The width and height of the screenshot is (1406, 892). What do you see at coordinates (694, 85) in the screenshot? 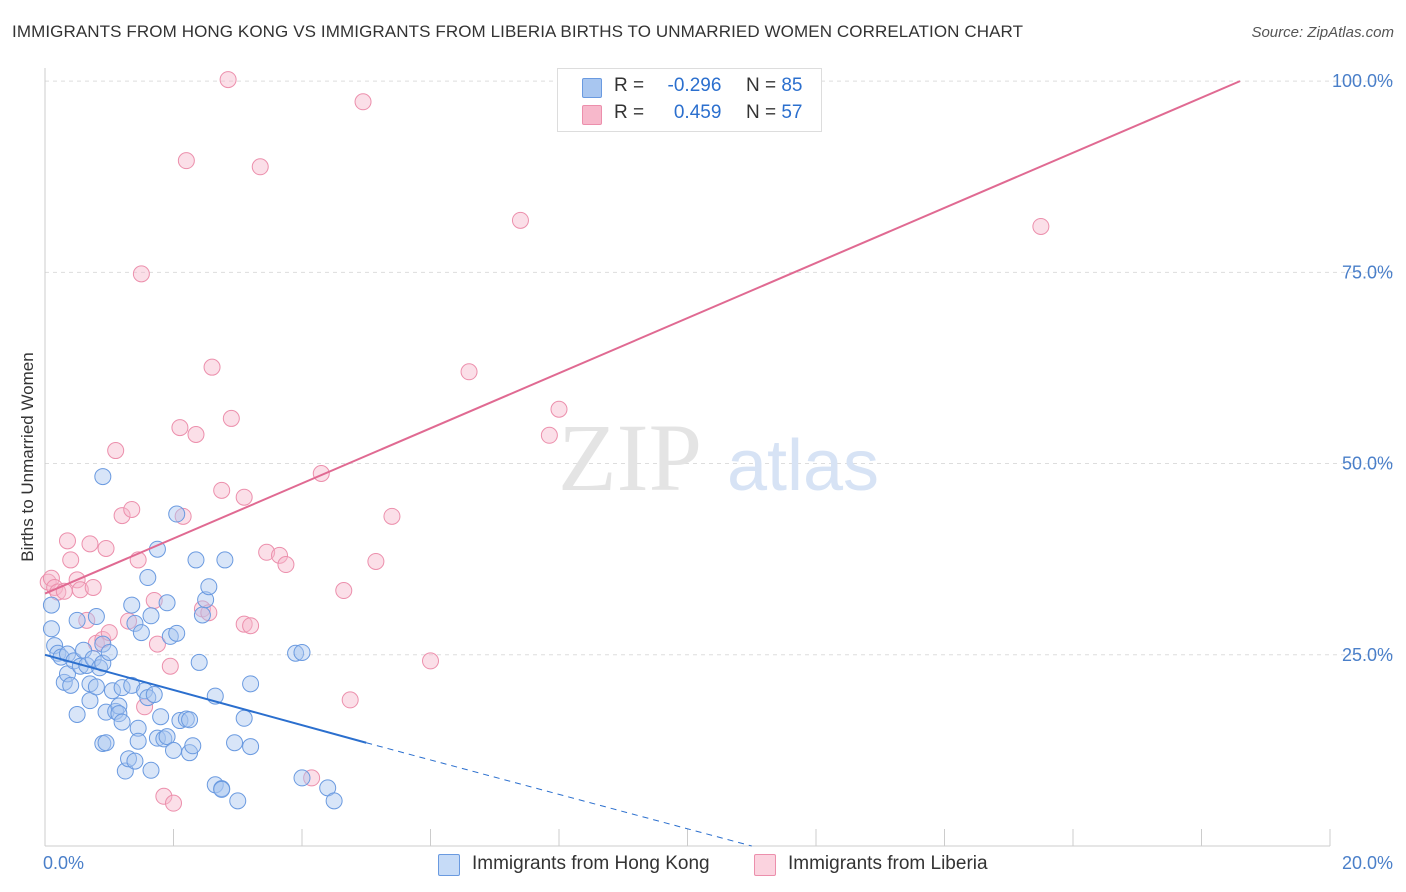
I see `legend-r-value: -0.296` at bounding box center [694, 85].